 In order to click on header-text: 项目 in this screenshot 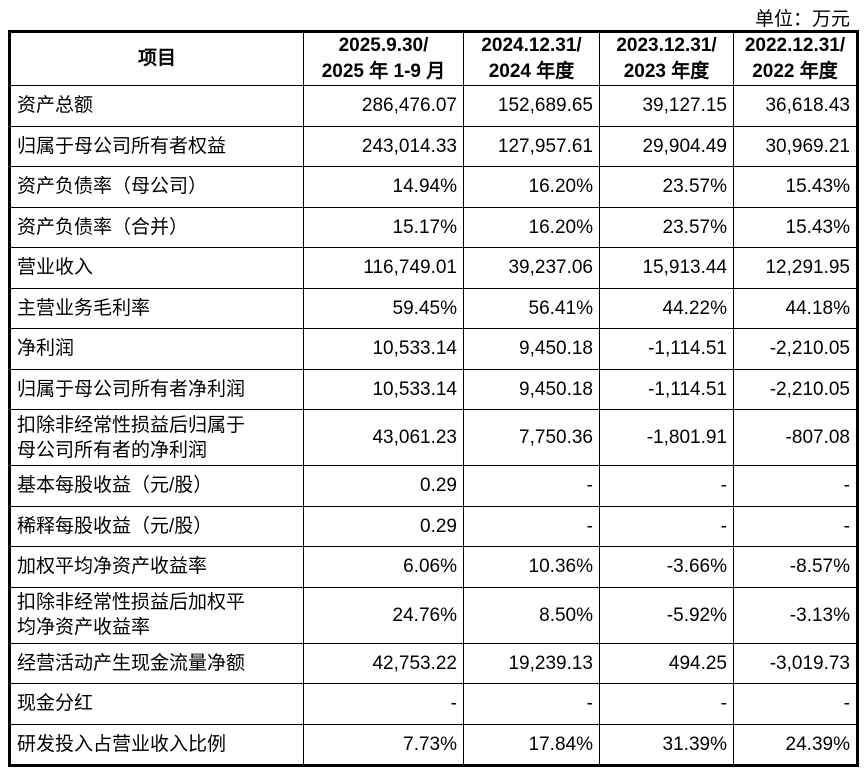, I will do `click(156, 58)`.